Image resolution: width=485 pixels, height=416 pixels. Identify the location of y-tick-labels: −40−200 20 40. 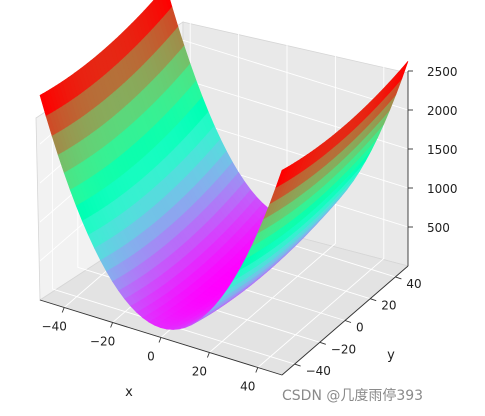
(364, 327).